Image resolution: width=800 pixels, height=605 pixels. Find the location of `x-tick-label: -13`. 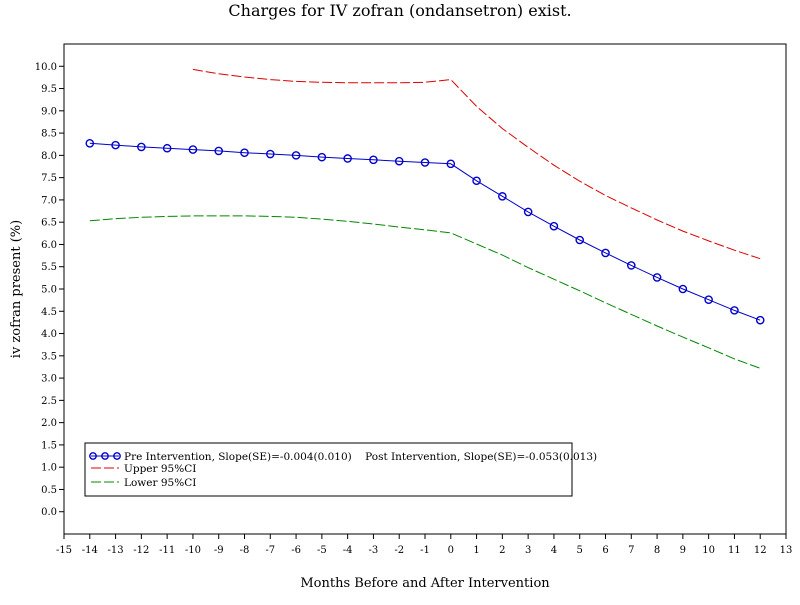

x-tick-label: -13 is located at coordinates (116, 550).